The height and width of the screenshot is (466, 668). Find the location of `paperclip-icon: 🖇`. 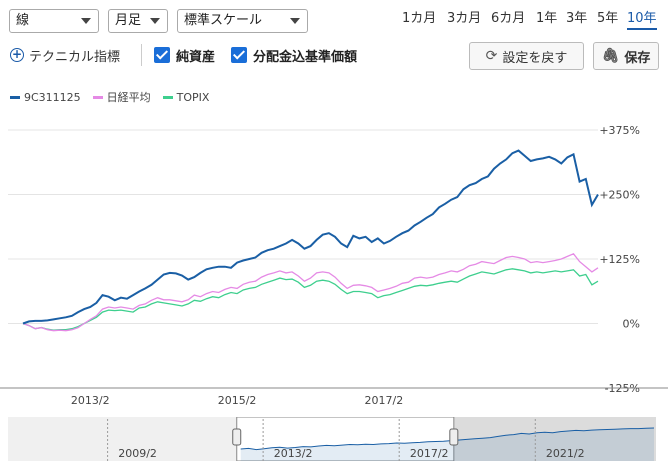

paperclip-icon: 🖇 is located at coordinates (610, 56).